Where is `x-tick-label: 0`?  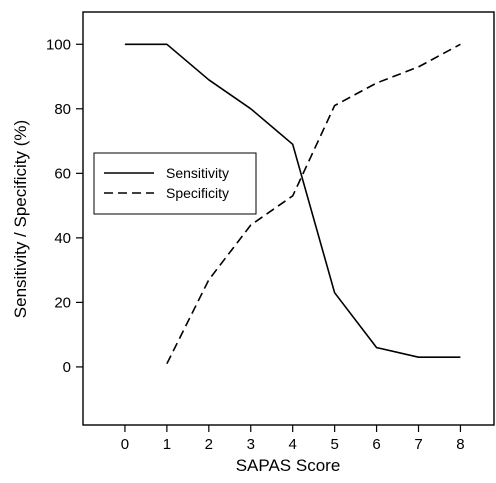
x-tick-label: 0 is located at coordinates (125, 444).